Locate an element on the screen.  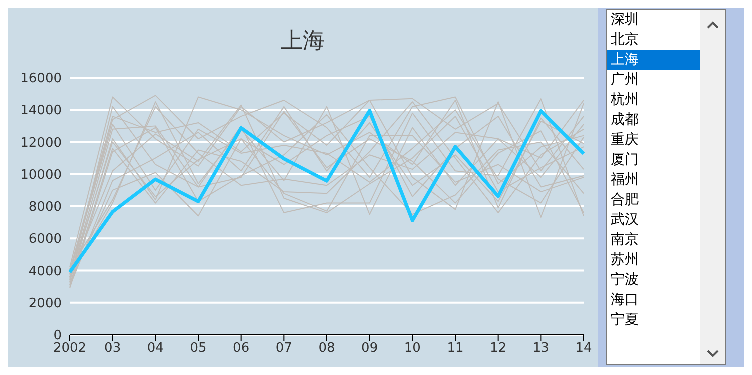
text: 合肥 is located at coordinates (625, 200).